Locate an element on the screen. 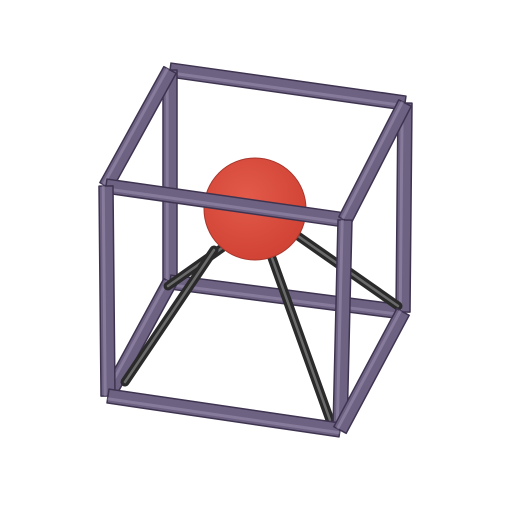 Image resolution: width=512 pixels, height=512 pixels. frame-bar-vertical-front-right is located at coordinates (342, 325).